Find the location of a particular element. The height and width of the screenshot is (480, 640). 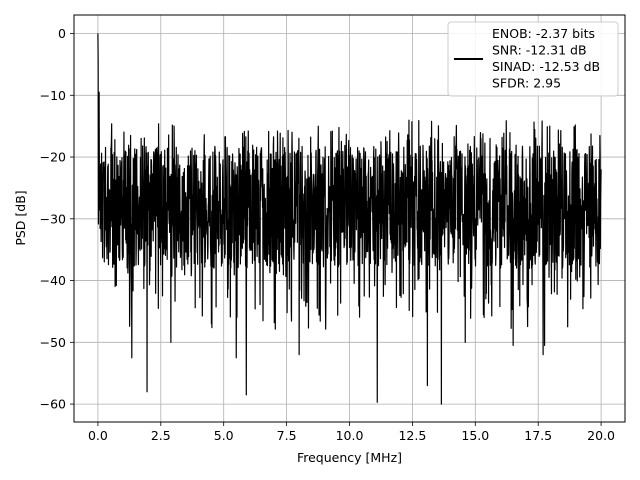

x-axis-ticks: 0.0 2.5 5.0 7.5 10.0 12.5 15.0 17.5 20.0 is located at coordinates (351, 432).